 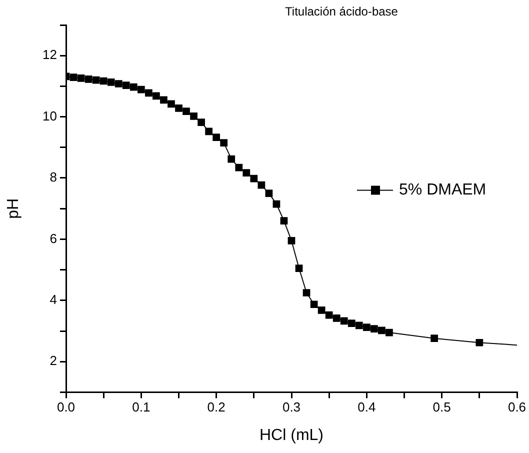 I want to click on x-tick-label: 0.2, so click(x=216, y=407).